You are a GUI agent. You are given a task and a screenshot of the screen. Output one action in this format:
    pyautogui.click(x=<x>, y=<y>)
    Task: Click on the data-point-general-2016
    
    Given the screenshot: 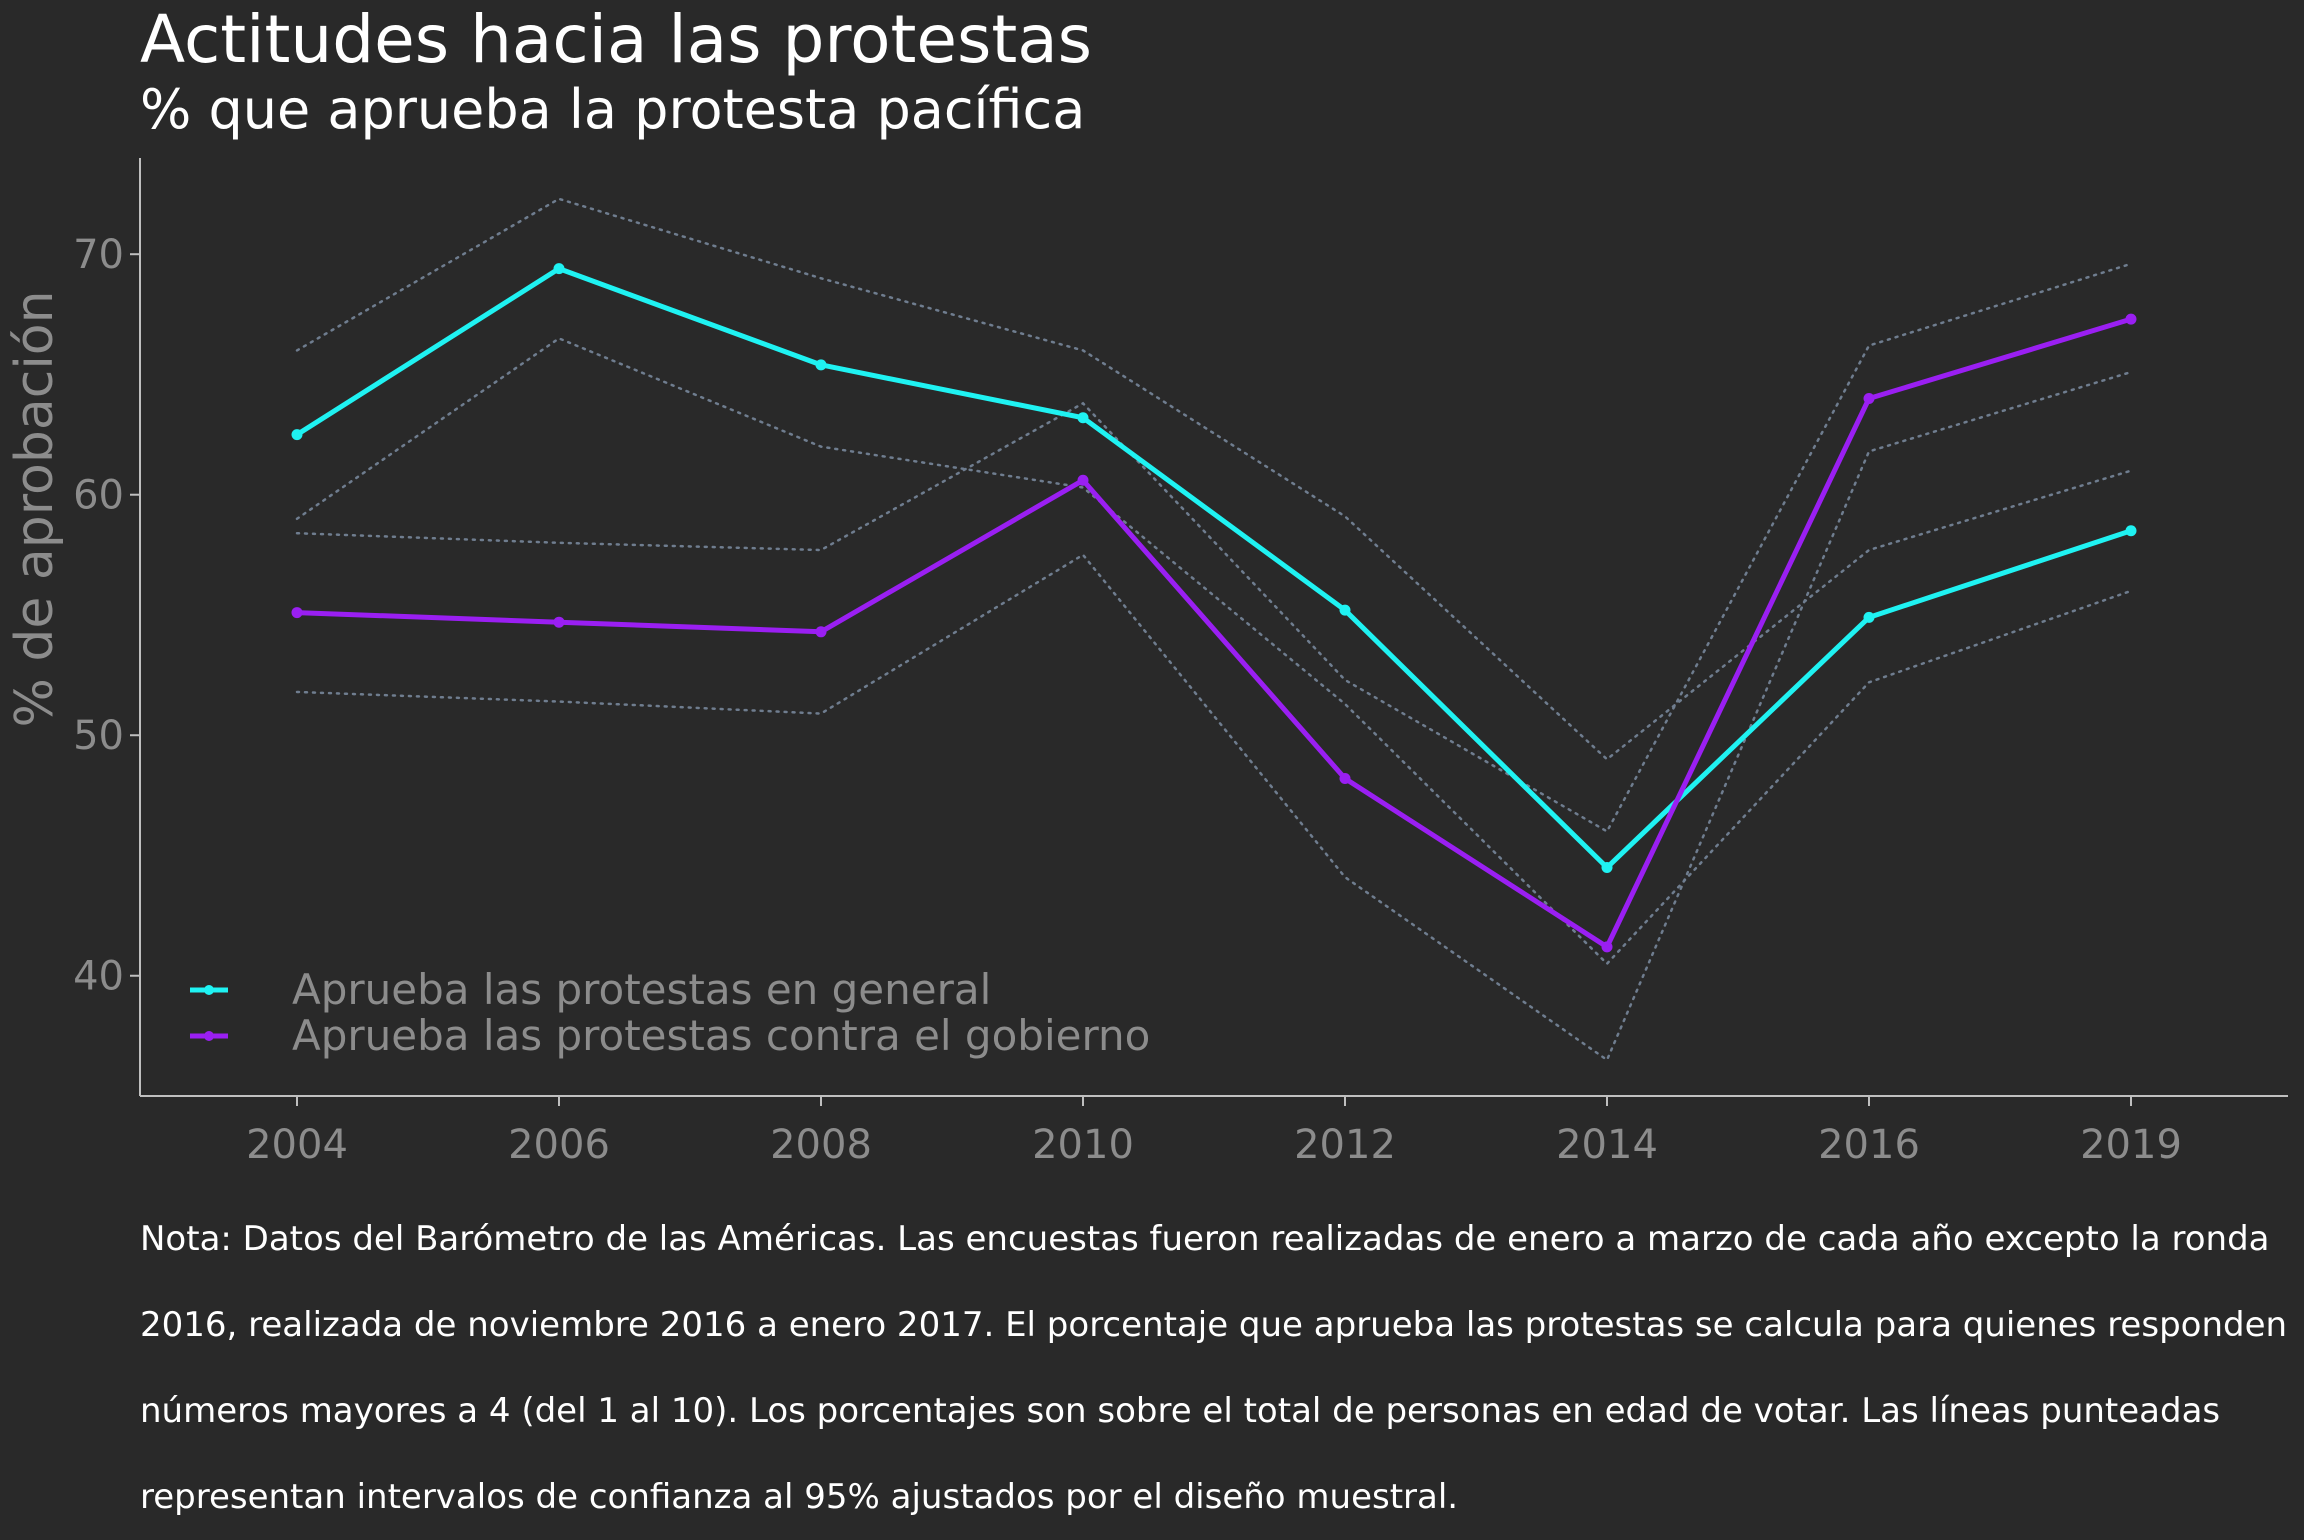 What is the action you would take?
    pyautogui.click(x=1869, y=617)
    